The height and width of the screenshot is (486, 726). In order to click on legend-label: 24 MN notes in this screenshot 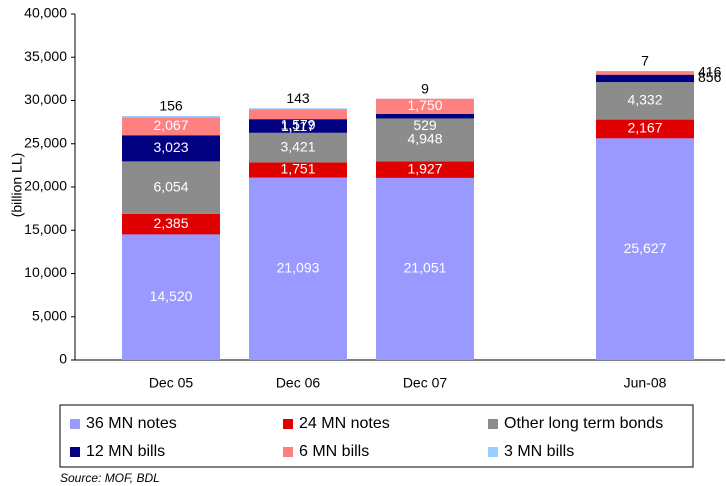, I will do `click(344, 423)`.